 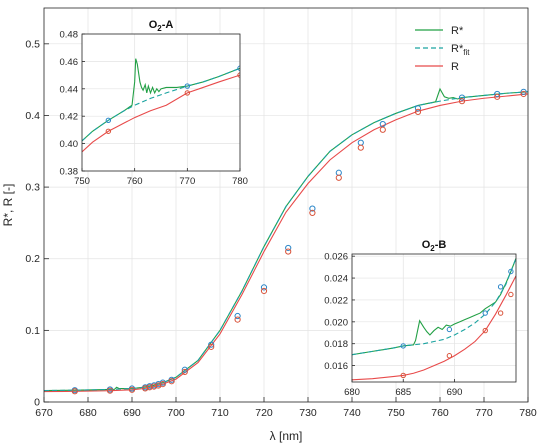 What do you see at coordinates (69, 117) in the screenshot?
I see `y-tick-label: 0.42` at bounding box center [69, 117].